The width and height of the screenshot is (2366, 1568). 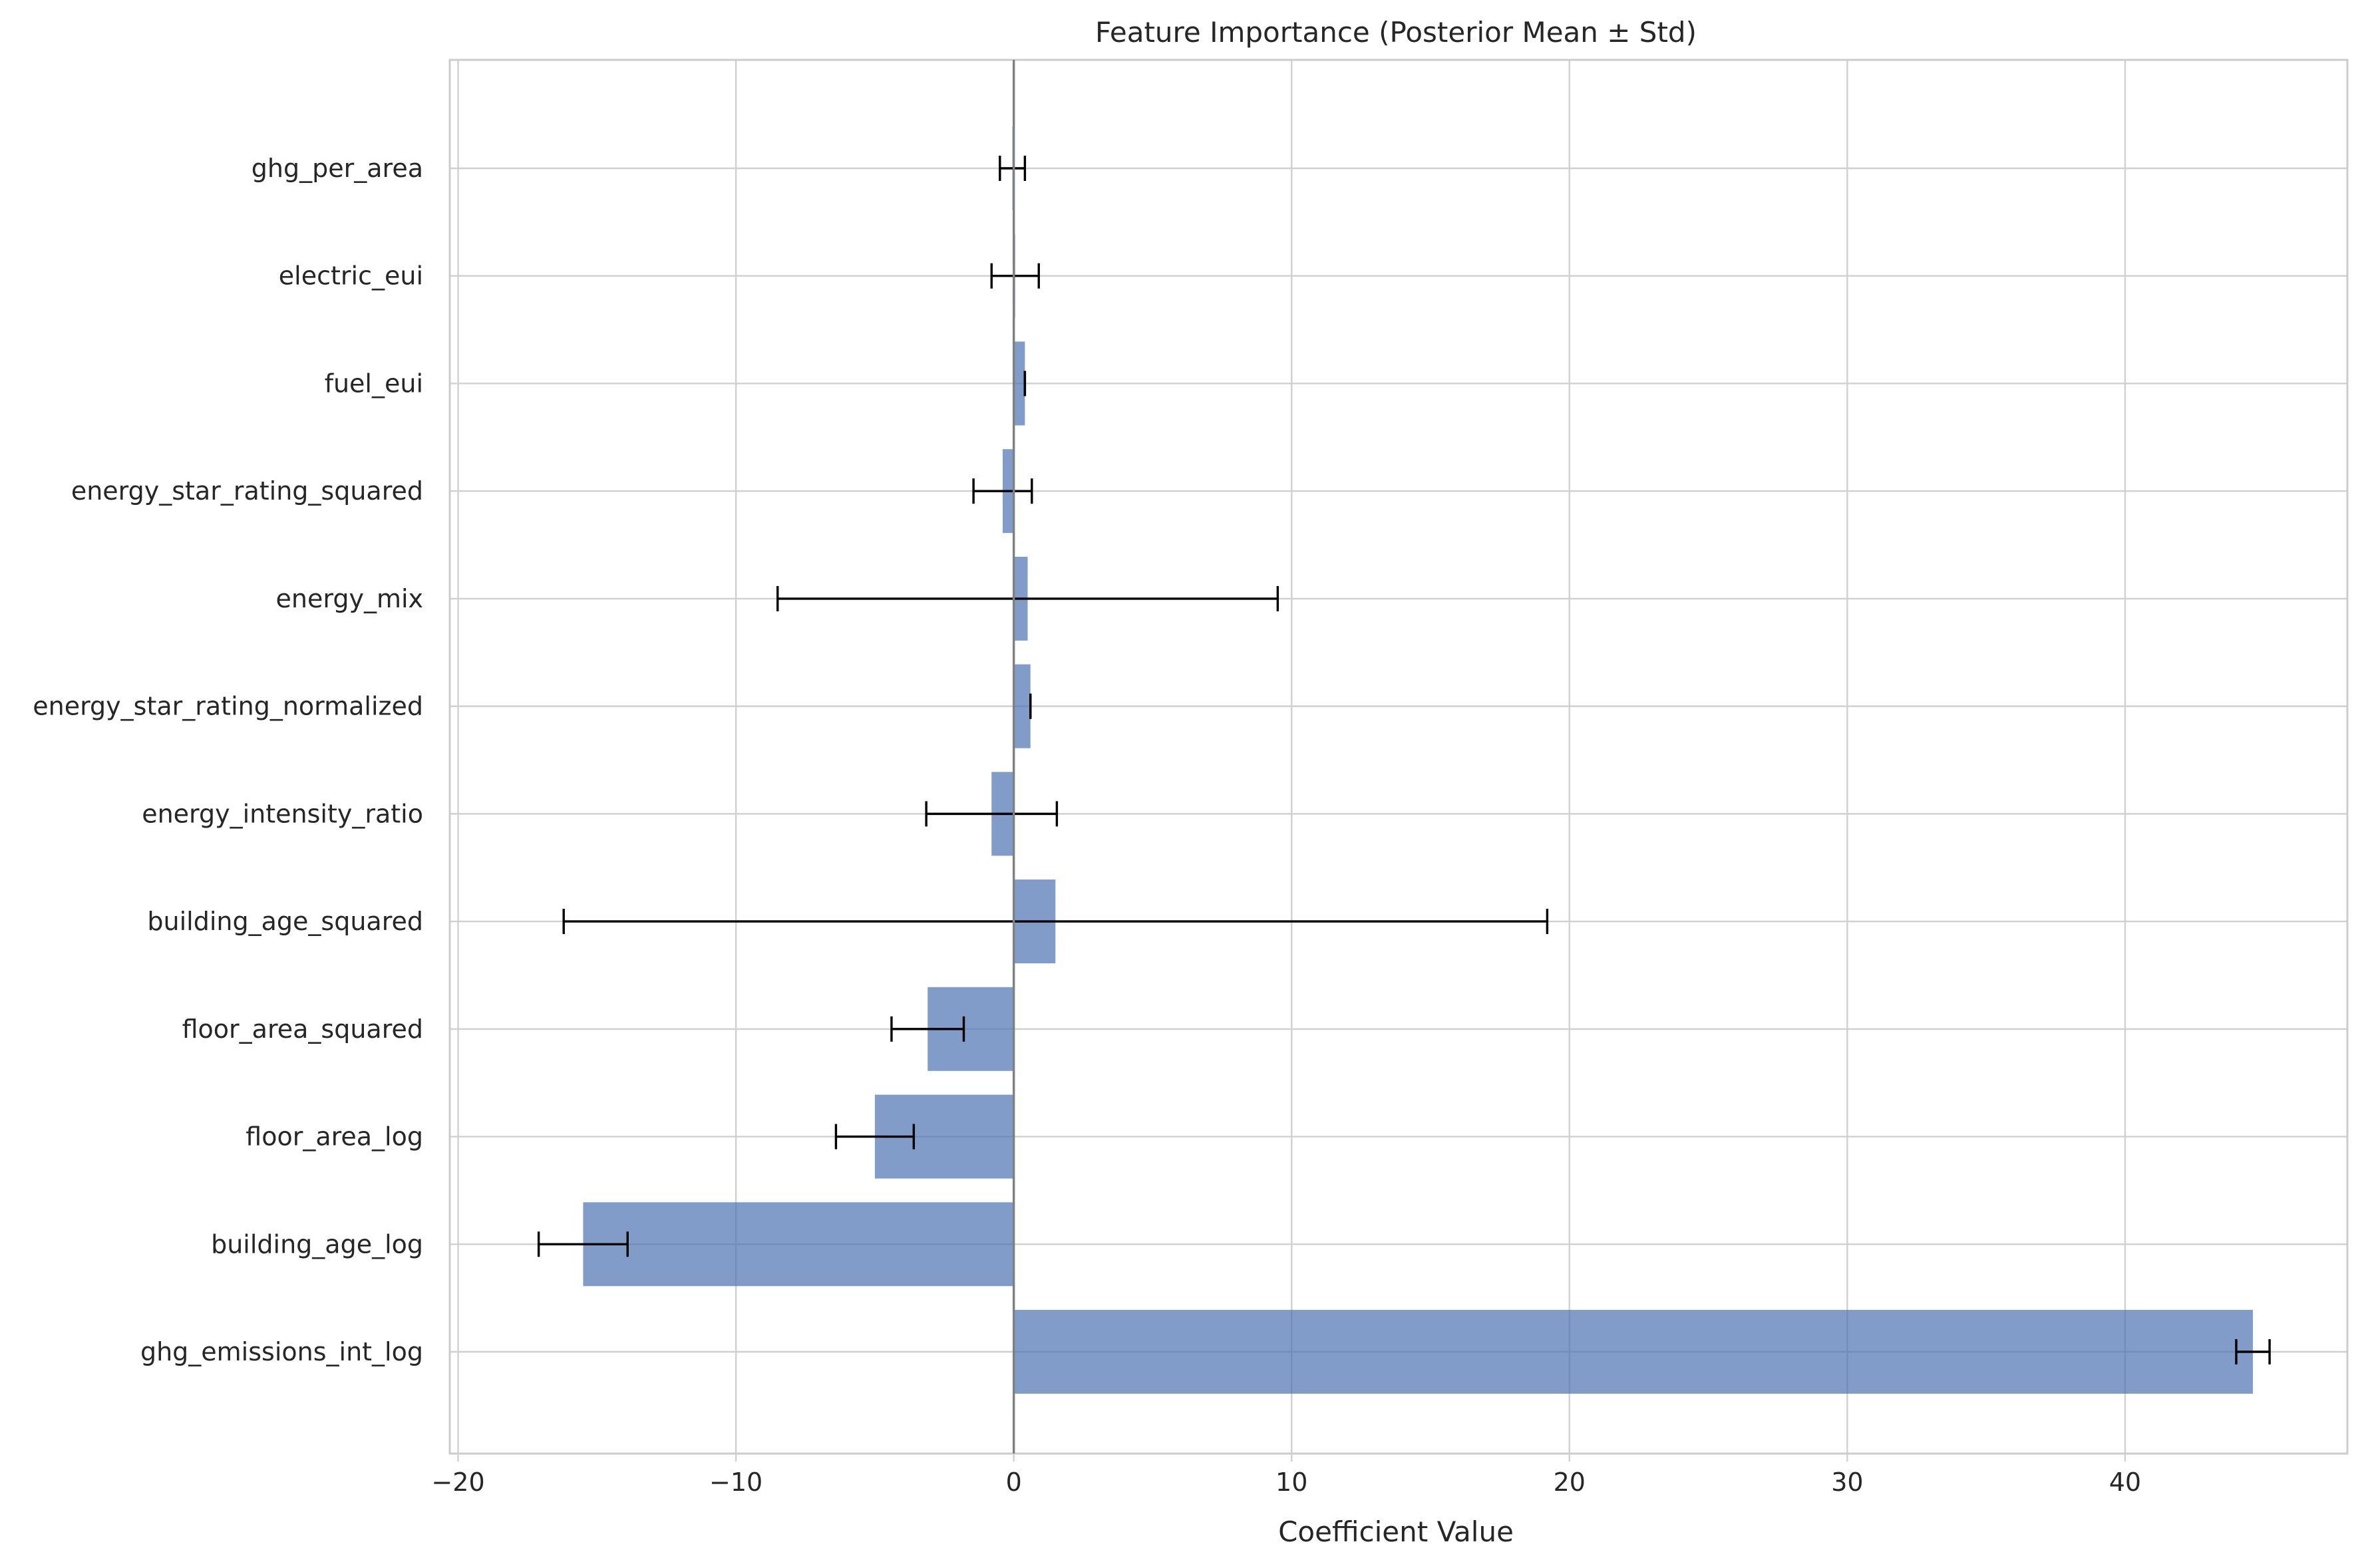 What do you see at coordinates (281, 1351) in the screenshot?
I see `y-tick-label: ghg_emissions_int_log` at bounding box center [281, 1351].